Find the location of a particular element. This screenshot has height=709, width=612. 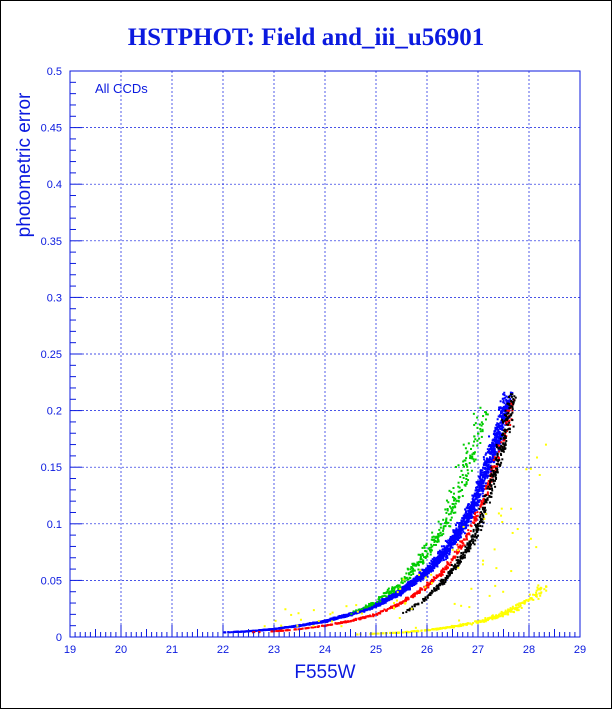

x-tick-label: 19 is located at coordinates (70, 650).